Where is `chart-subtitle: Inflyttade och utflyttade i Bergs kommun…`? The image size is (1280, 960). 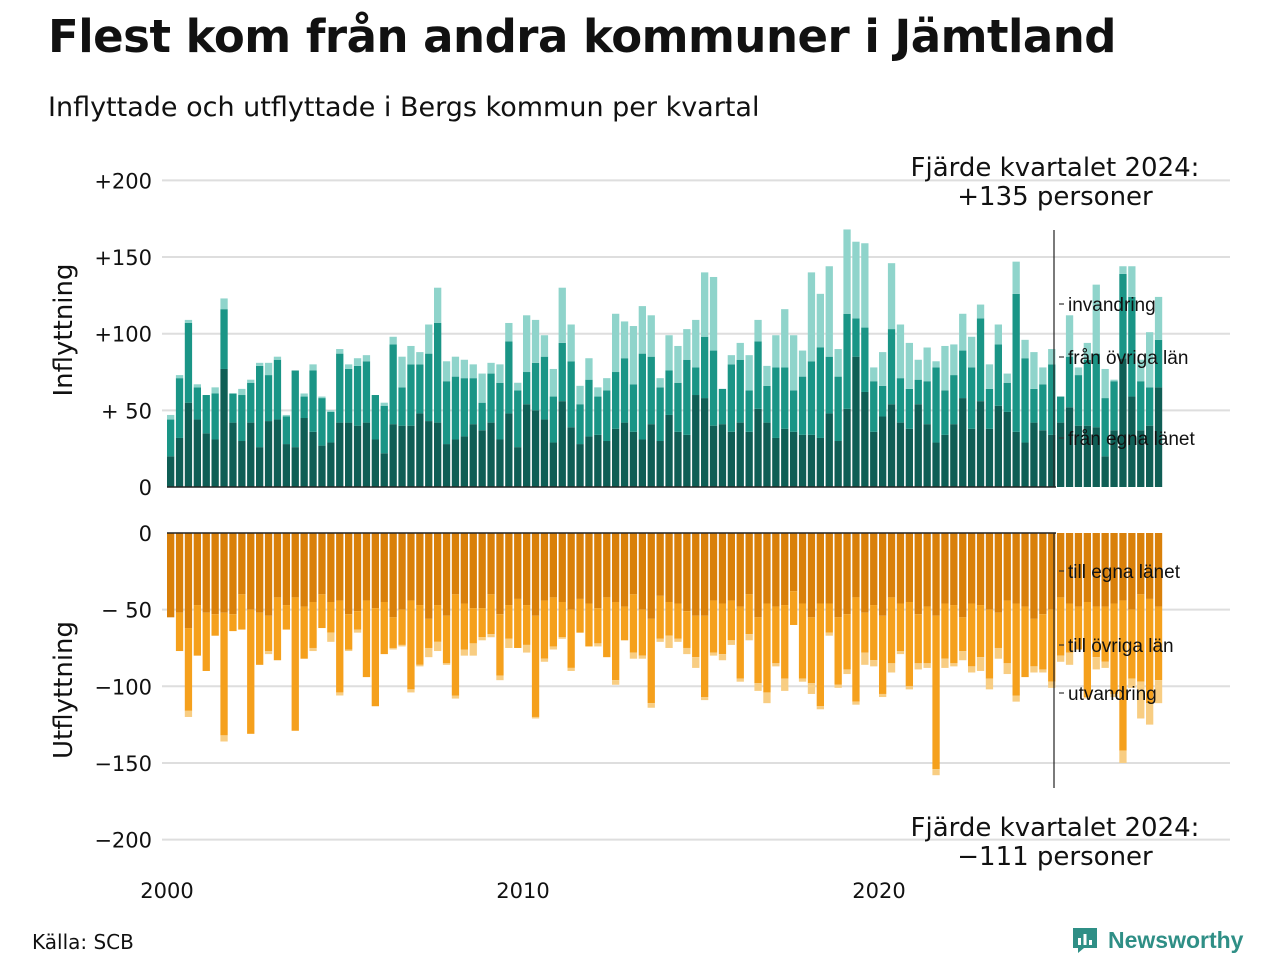
chart-subtitle: Inflyttade och utflyttade i Bergs kommun… is located at coordinates (404, 107).